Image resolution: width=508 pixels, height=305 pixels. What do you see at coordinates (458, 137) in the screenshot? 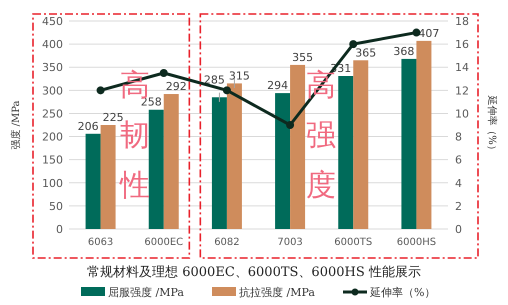
I see `y2-tick-label: 8` at bounding box center [458, 137].